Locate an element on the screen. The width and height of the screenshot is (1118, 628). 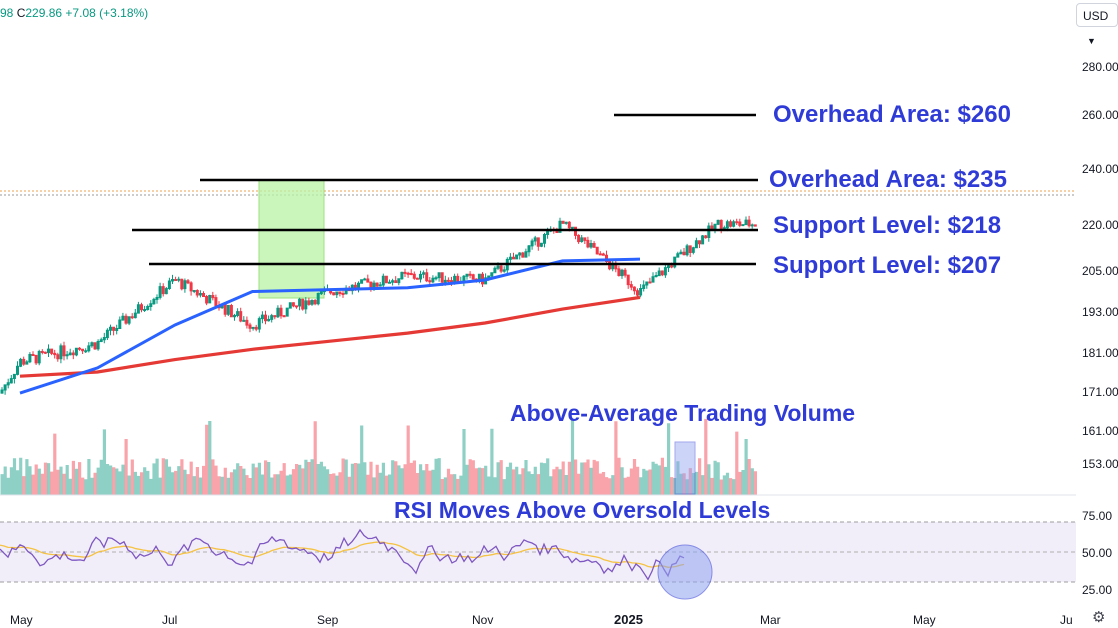
volume-annotation: Above-Average Trading Volume is located at coordinates (682, 413).